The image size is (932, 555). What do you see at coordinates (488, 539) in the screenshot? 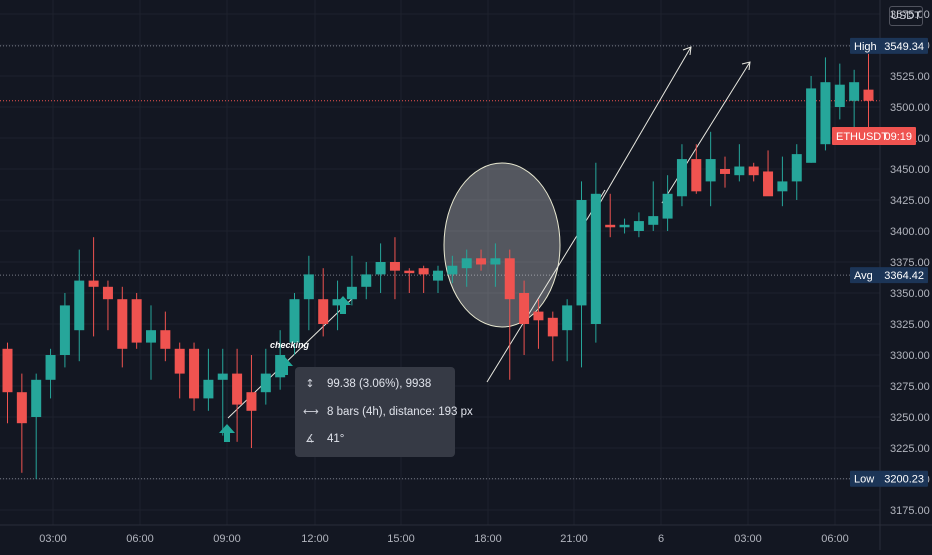
I see `x-tick-label: 18:00` at bounding box center [488, 539].